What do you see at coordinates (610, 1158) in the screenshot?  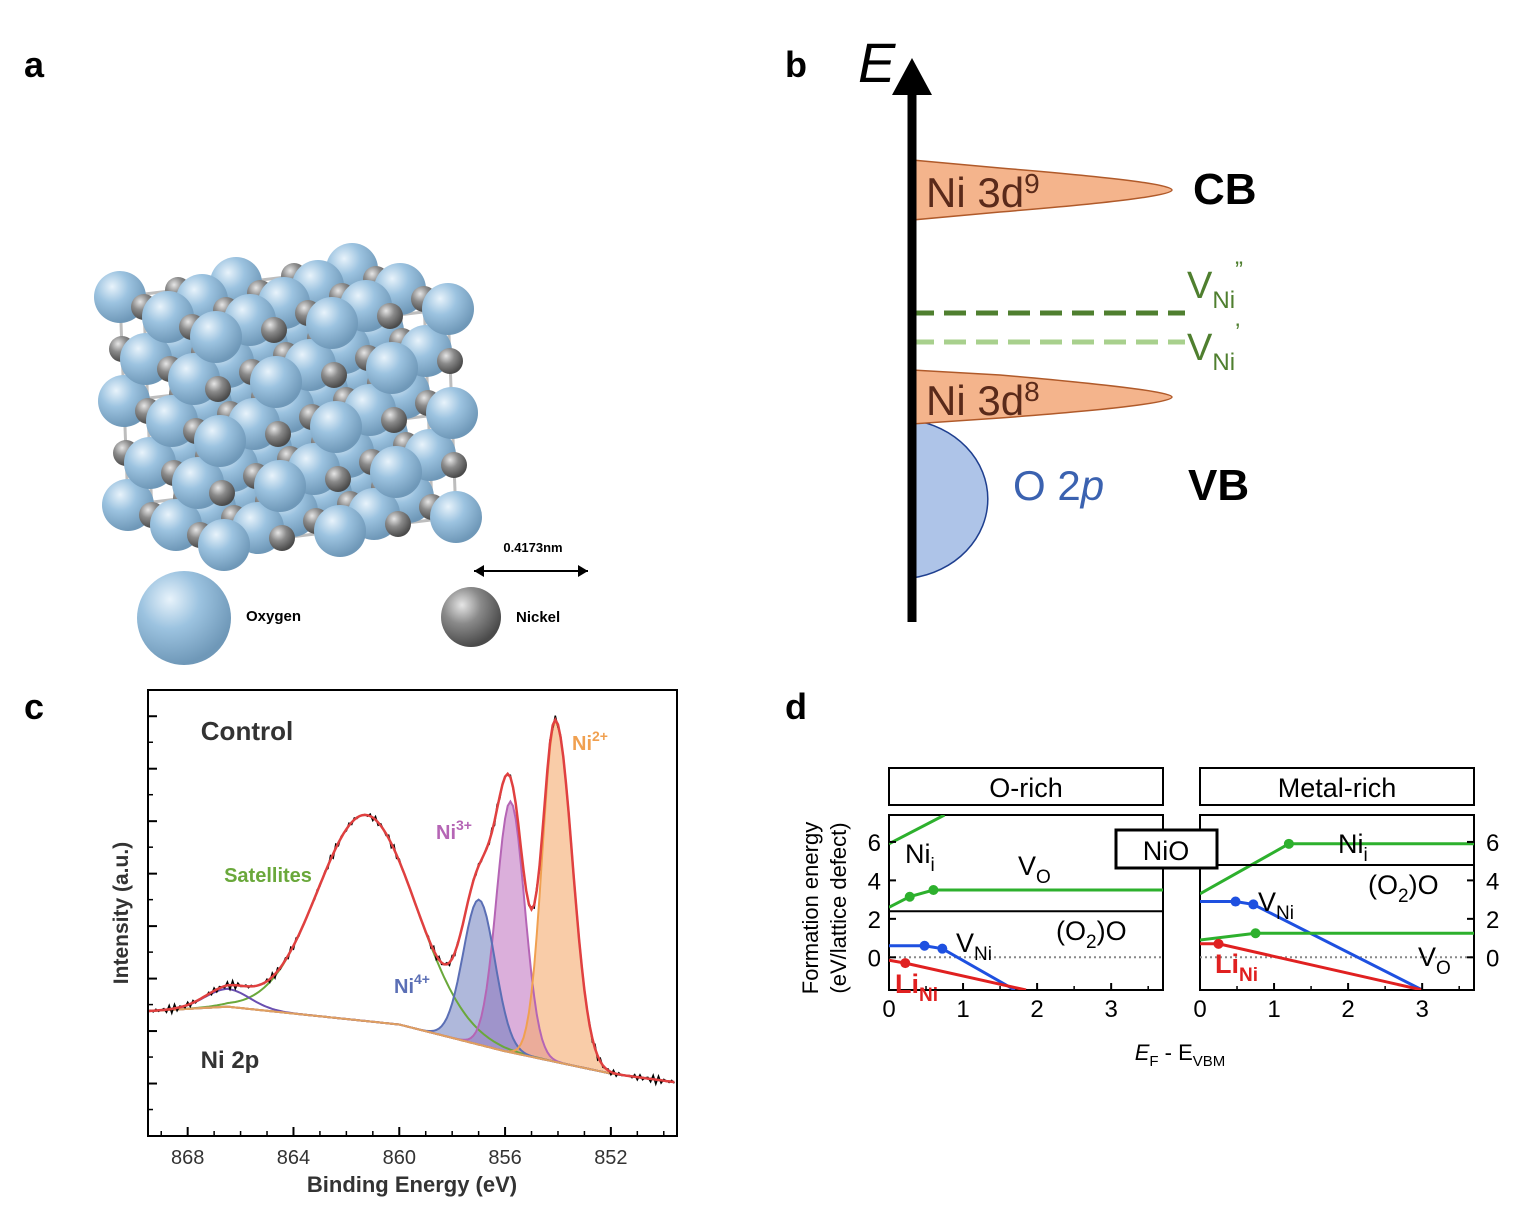 I see `x-tick-label: 852` at bounding box center [610, 1158].